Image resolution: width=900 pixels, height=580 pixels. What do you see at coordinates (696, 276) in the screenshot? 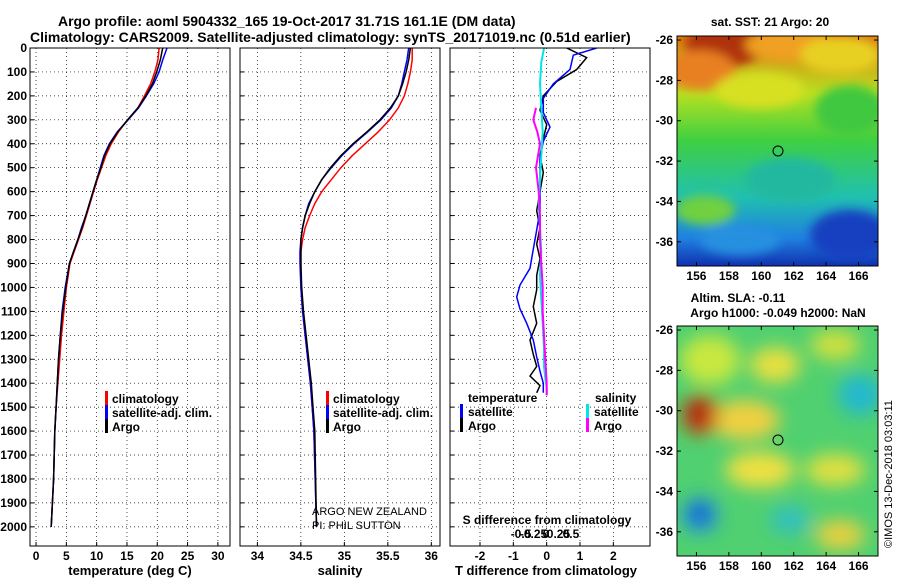
I see `map-x-tick-label: 156` at bounding box center [696, 276].